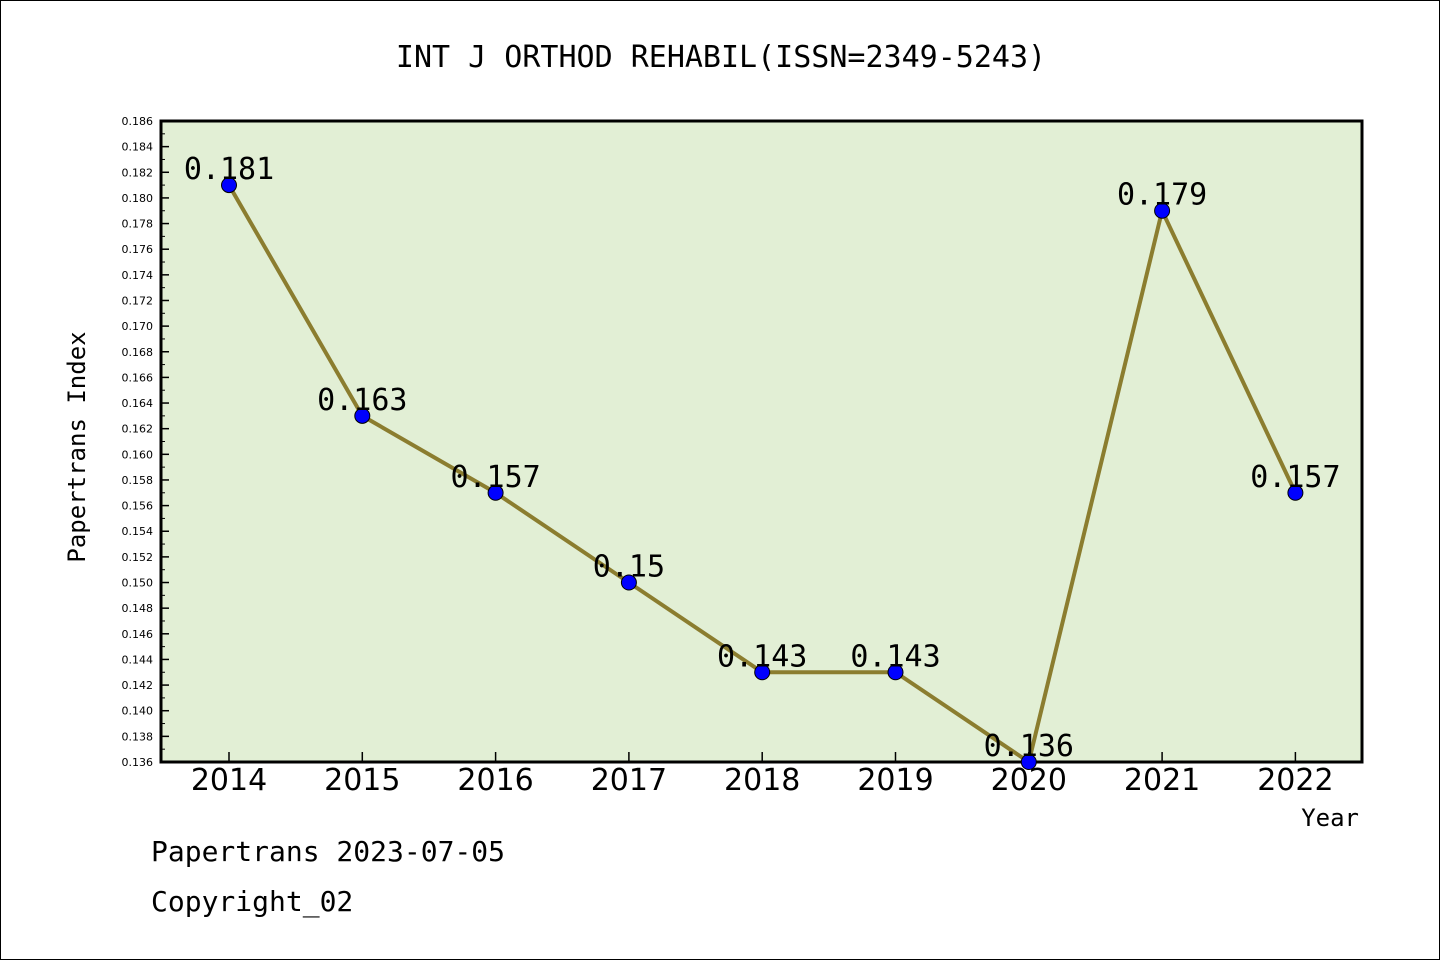 The width and height of the screenshot is (1440, 961). Describe the element at coordinates (252, 901) in the screenshot. I see `footer-copyright: Copyright_02` at that location.